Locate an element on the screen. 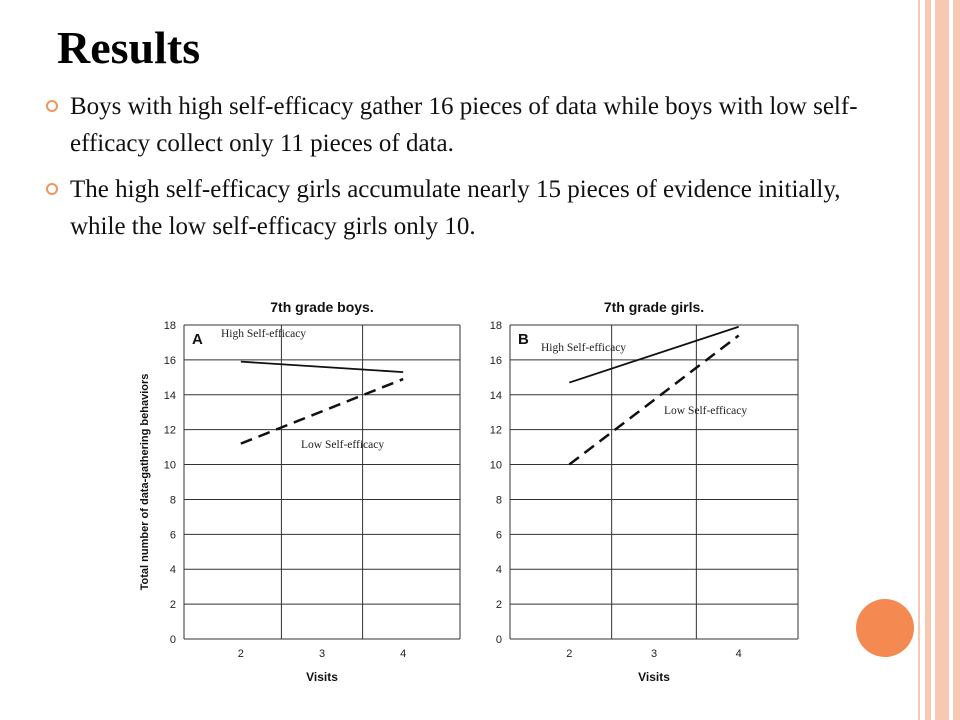  slide-title: Results is located at coordinates (129, 47).